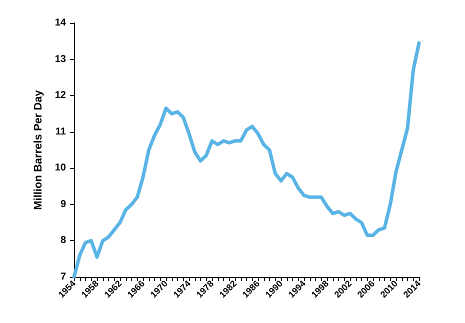 The image size is (465, 323). What do you see at coordinates (63, 240) in the screenshot?
I see `y-tick-label: 8` at bounding box center [63, 240].